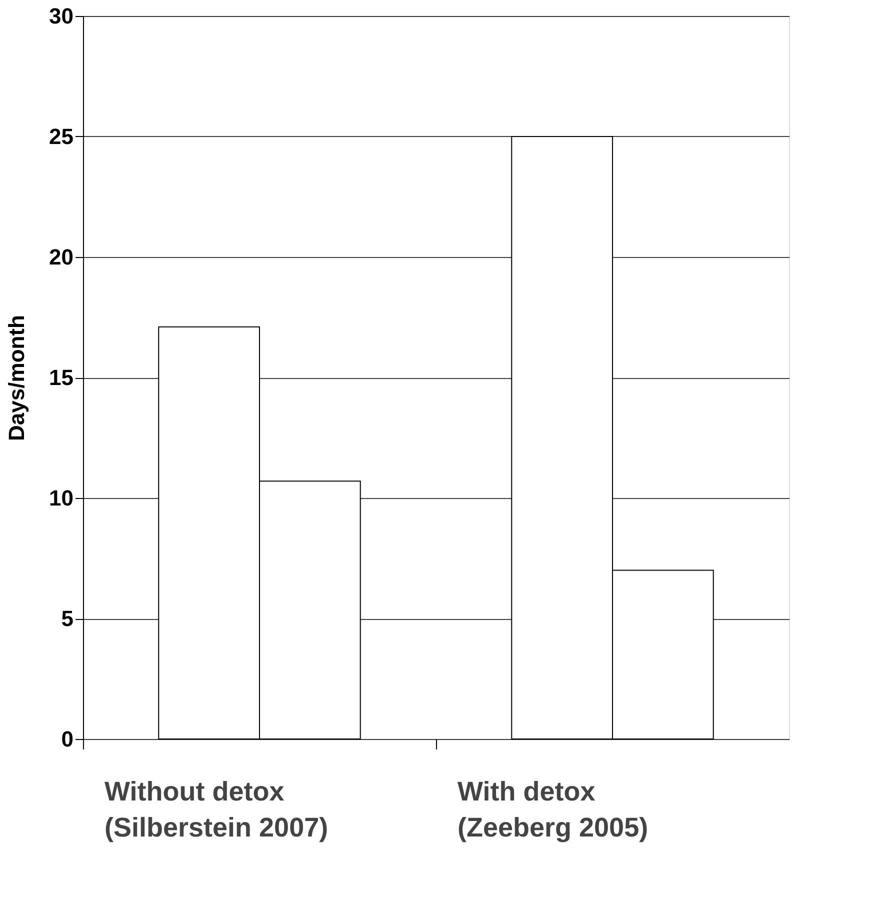 Image resolution: width=888 pixels, height=899 pixels. Describe the element at coordinates (61, 257) in the screenshot. I see `y-tick-label: 20` at that location.